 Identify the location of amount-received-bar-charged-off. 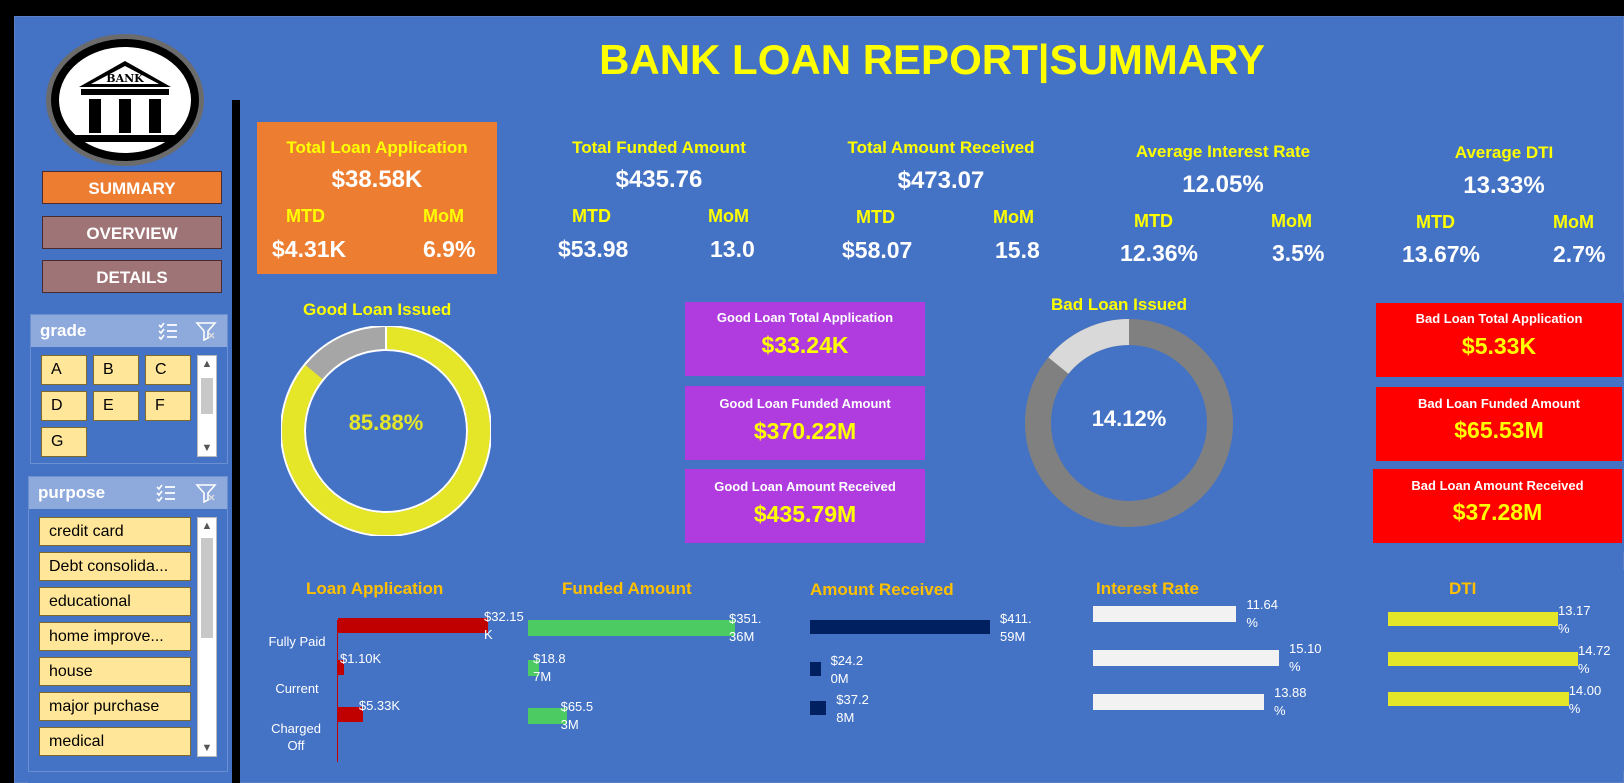
(818, 708).